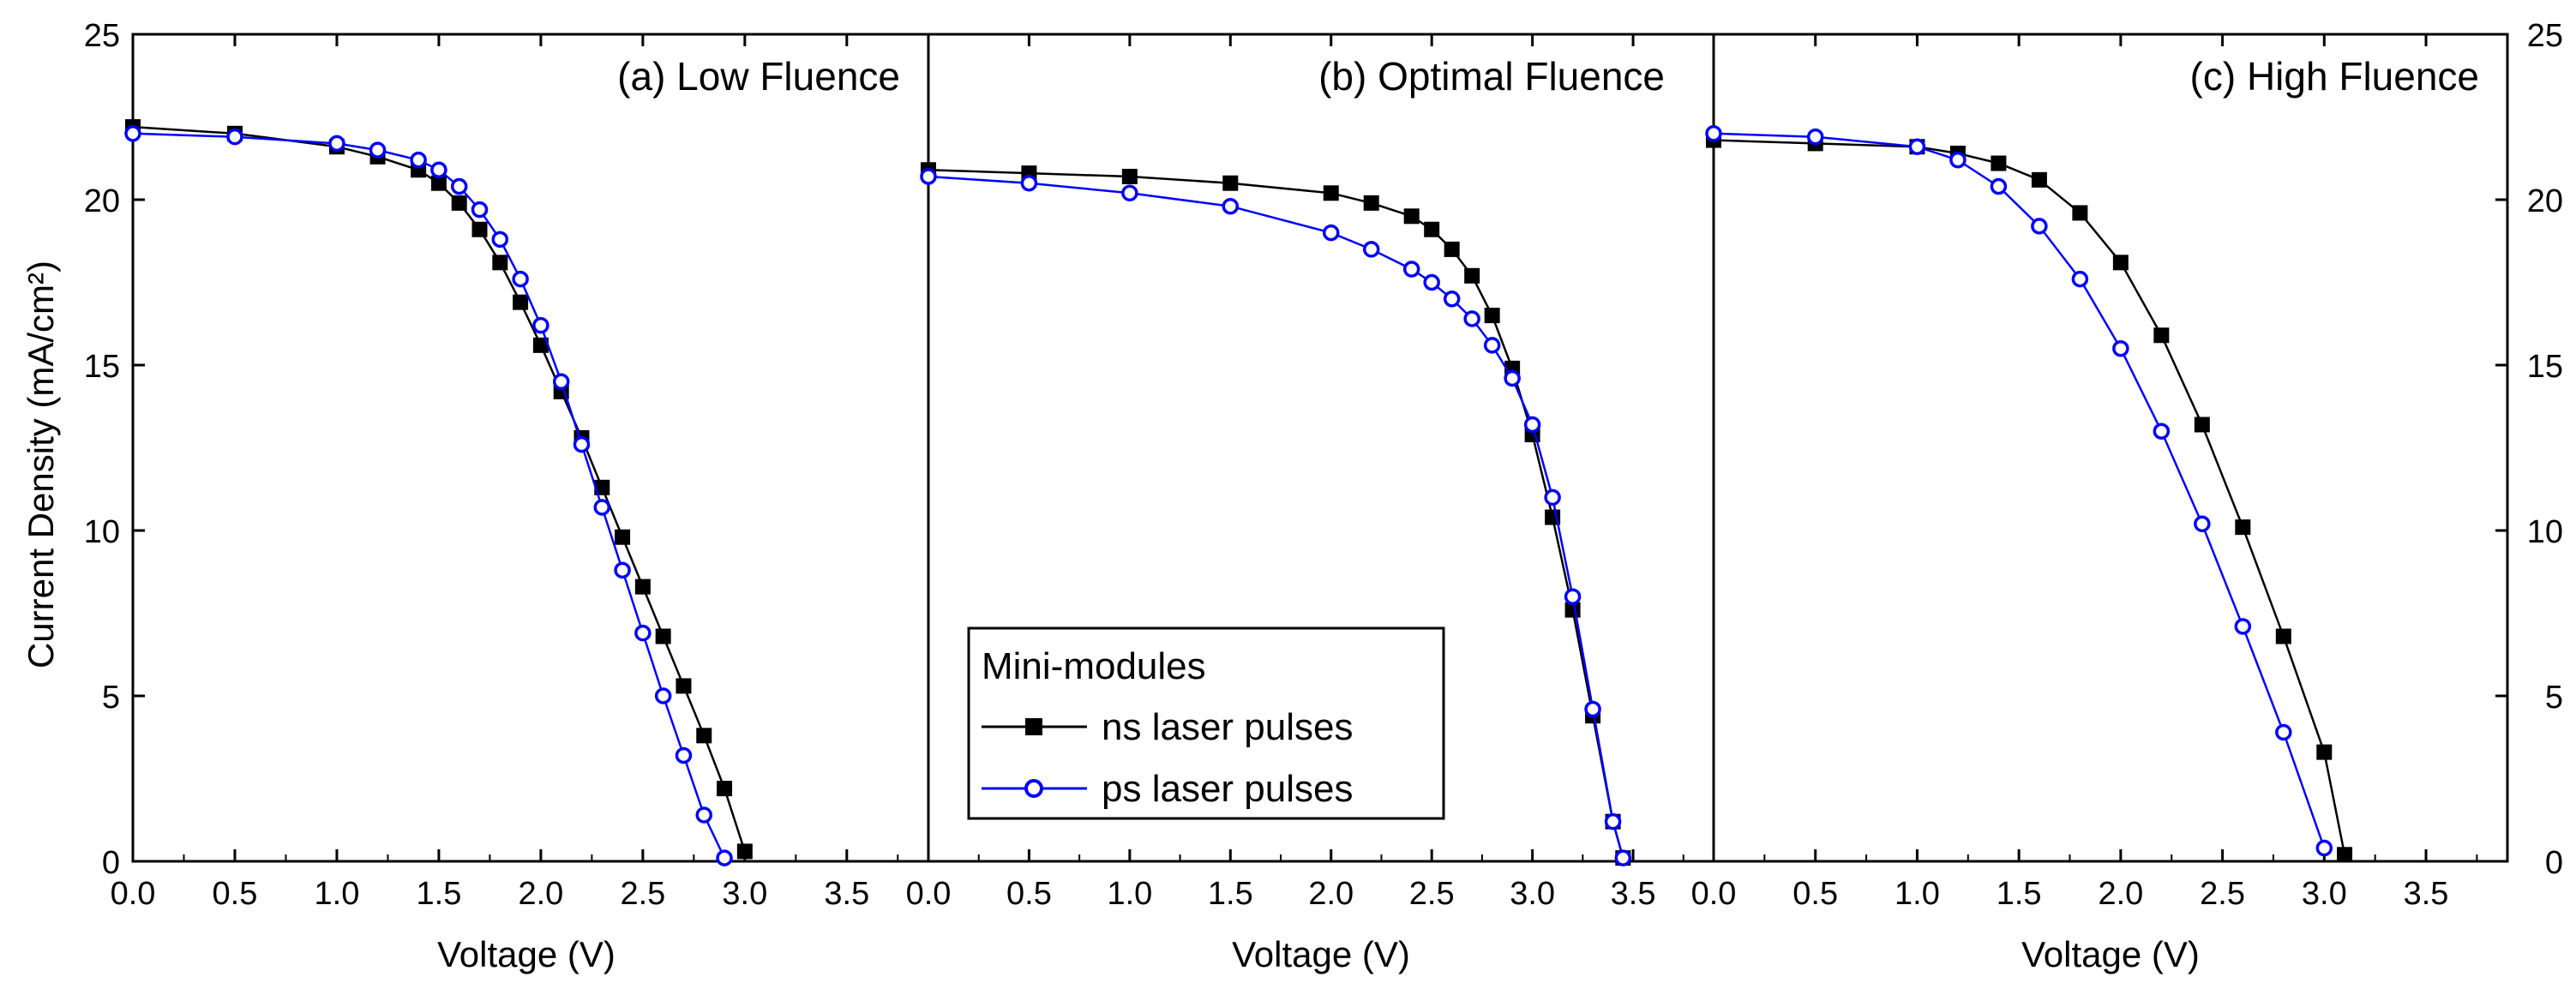  I want to click on legend-label-ps: ps laser pulses, so click(1227, 789).